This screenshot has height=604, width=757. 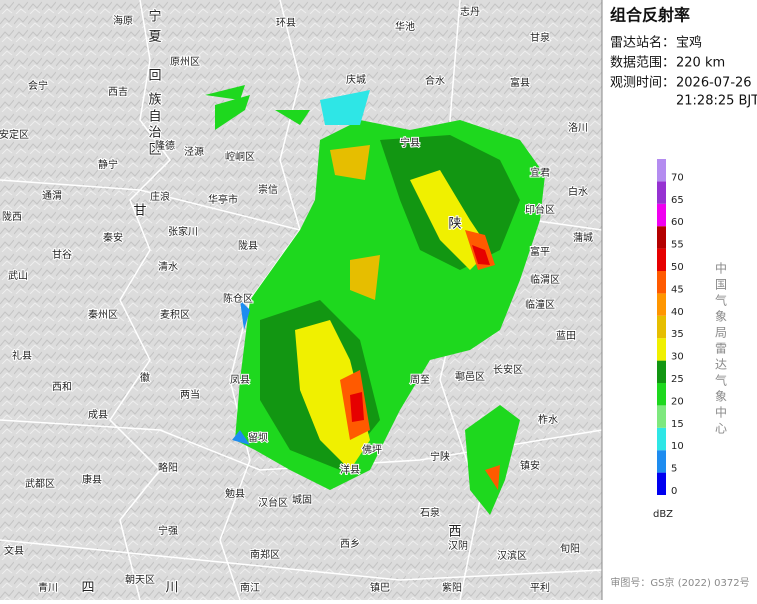 I want to click on legend-unit: dBZ, so click(x=663, y=514).